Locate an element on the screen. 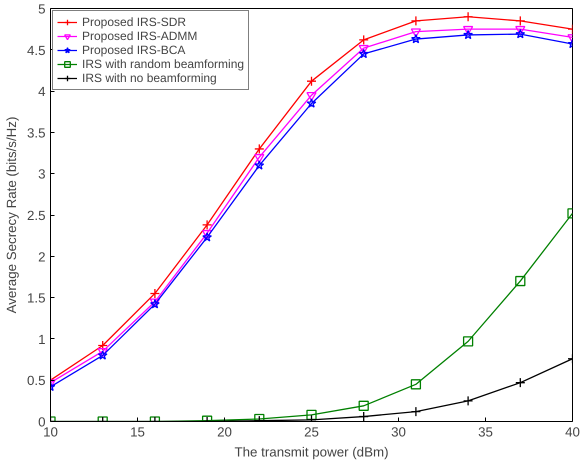 The width and height of the screenshot is (584, 462). x-axis-title: The transmit power (dBm) is located at coordinates (311, 452).